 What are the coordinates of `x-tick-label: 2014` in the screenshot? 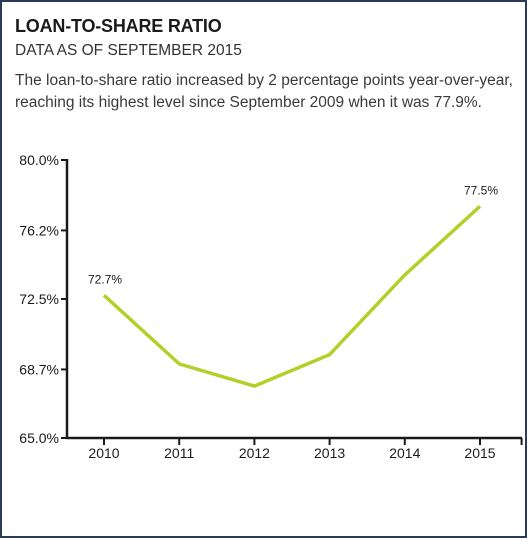 It's located at (404, 453).